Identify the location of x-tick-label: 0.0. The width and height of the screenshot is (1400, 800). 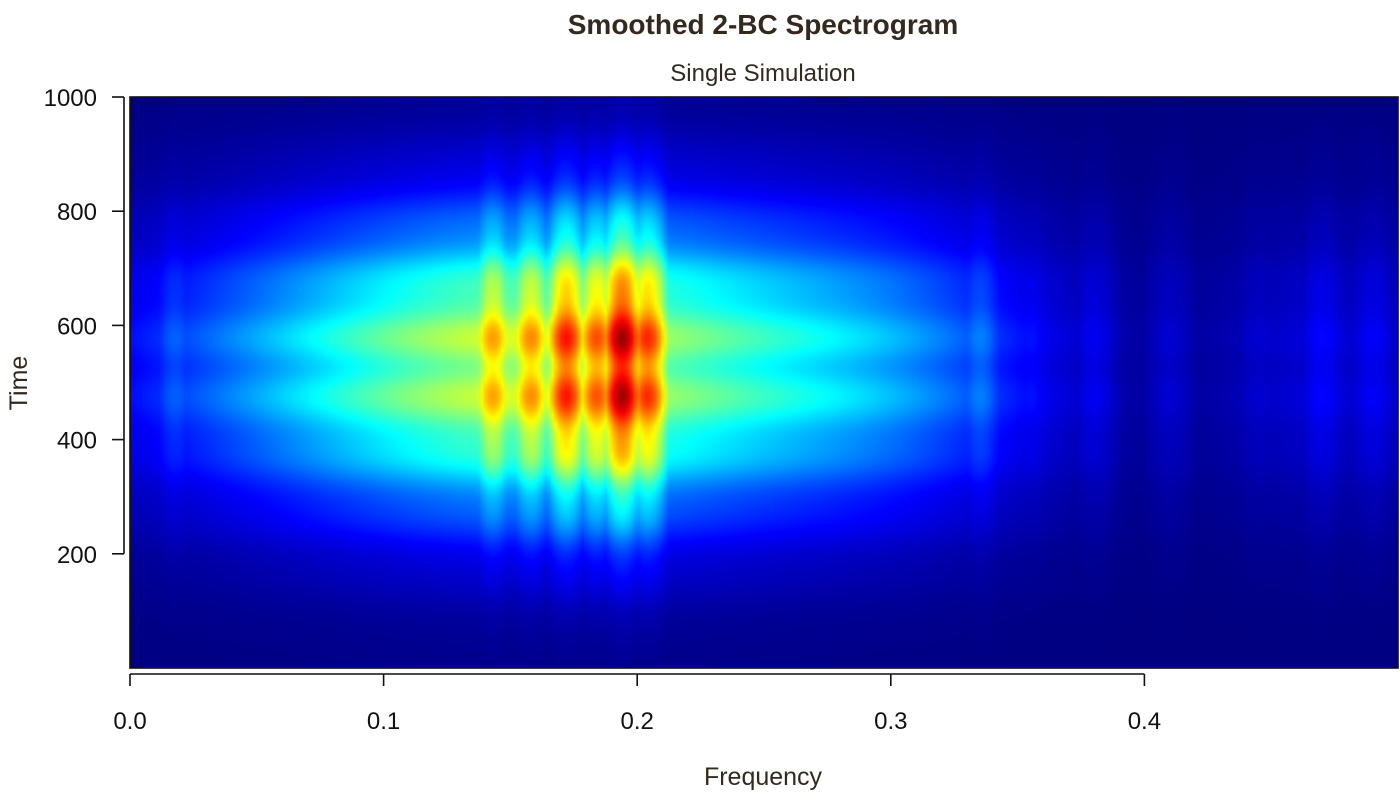
(129, 721).